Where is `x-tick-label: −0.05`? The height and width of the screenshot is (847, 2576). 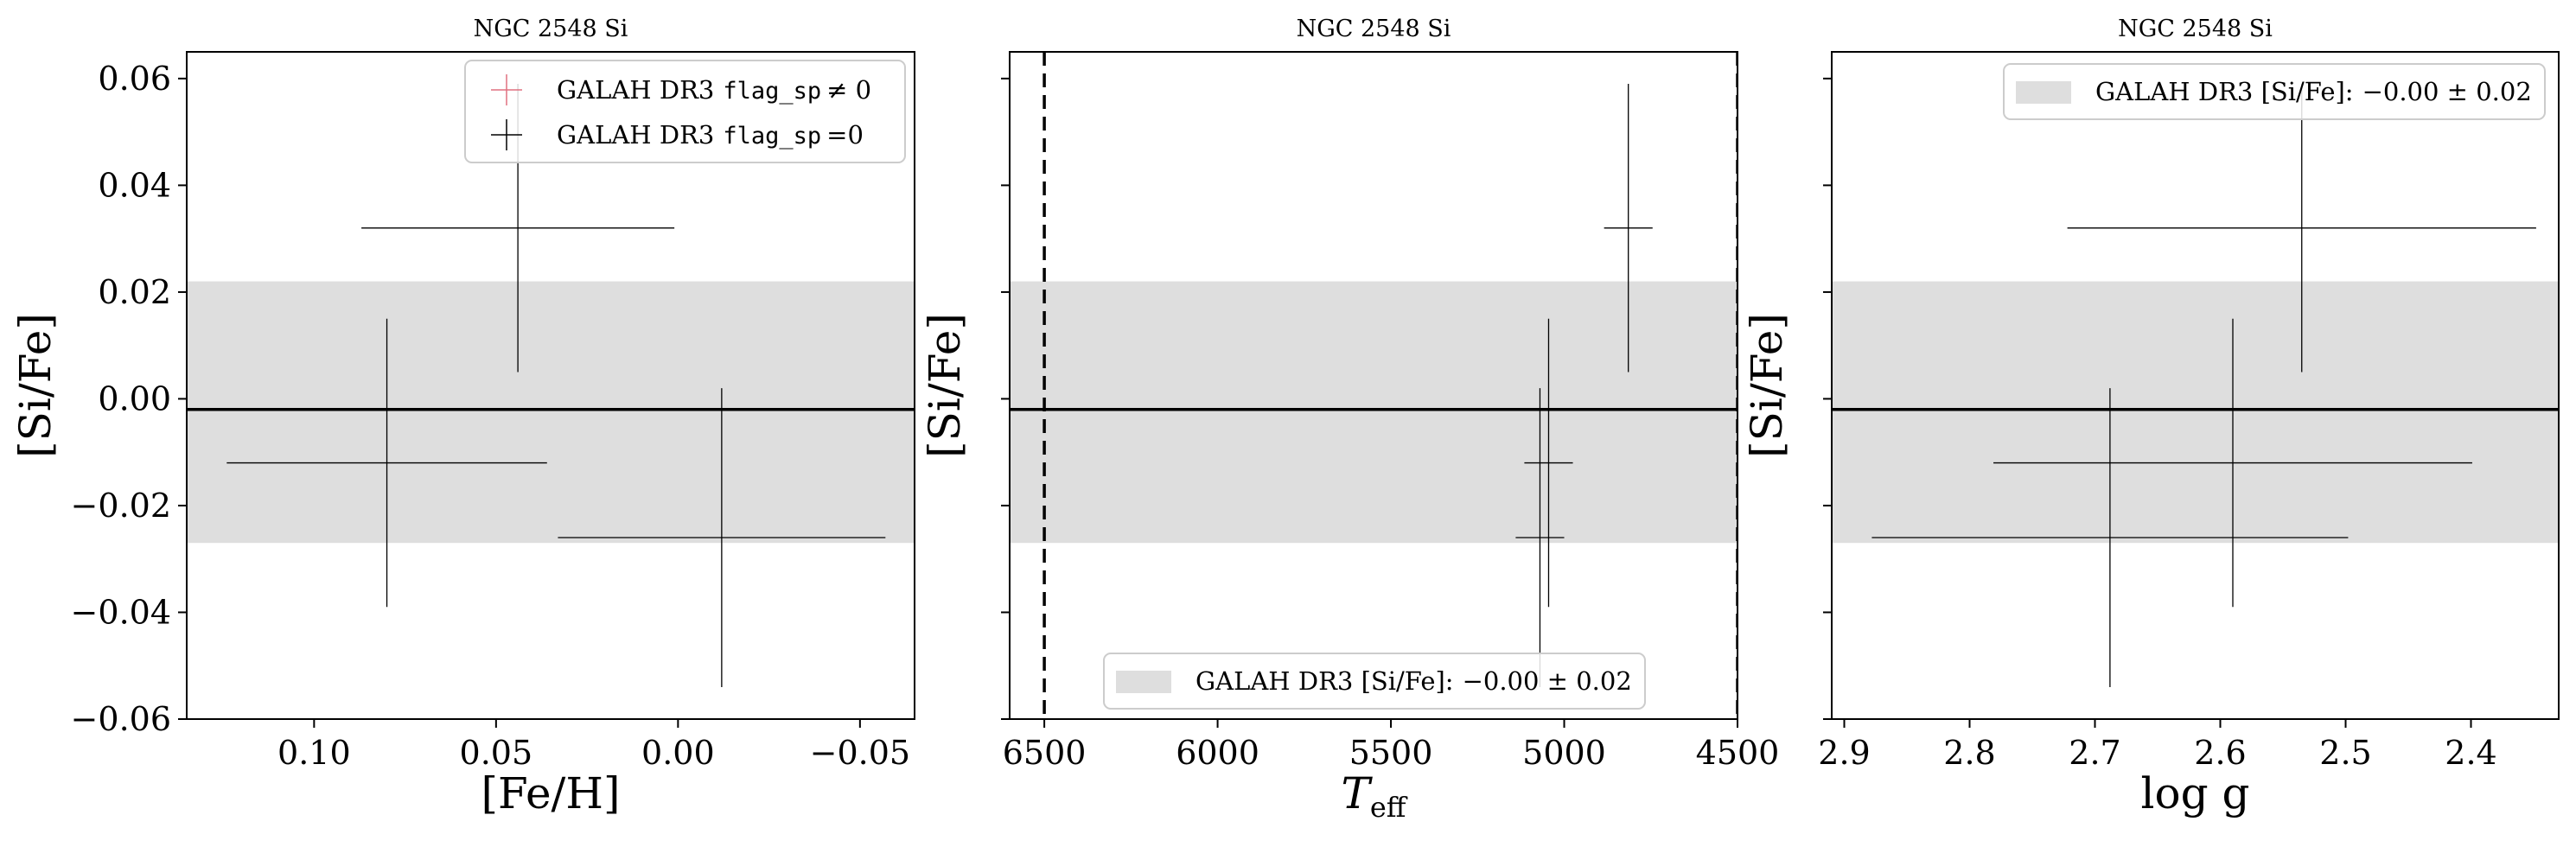
x-tick-label: −0.05 is located at coordinates (860, 753).